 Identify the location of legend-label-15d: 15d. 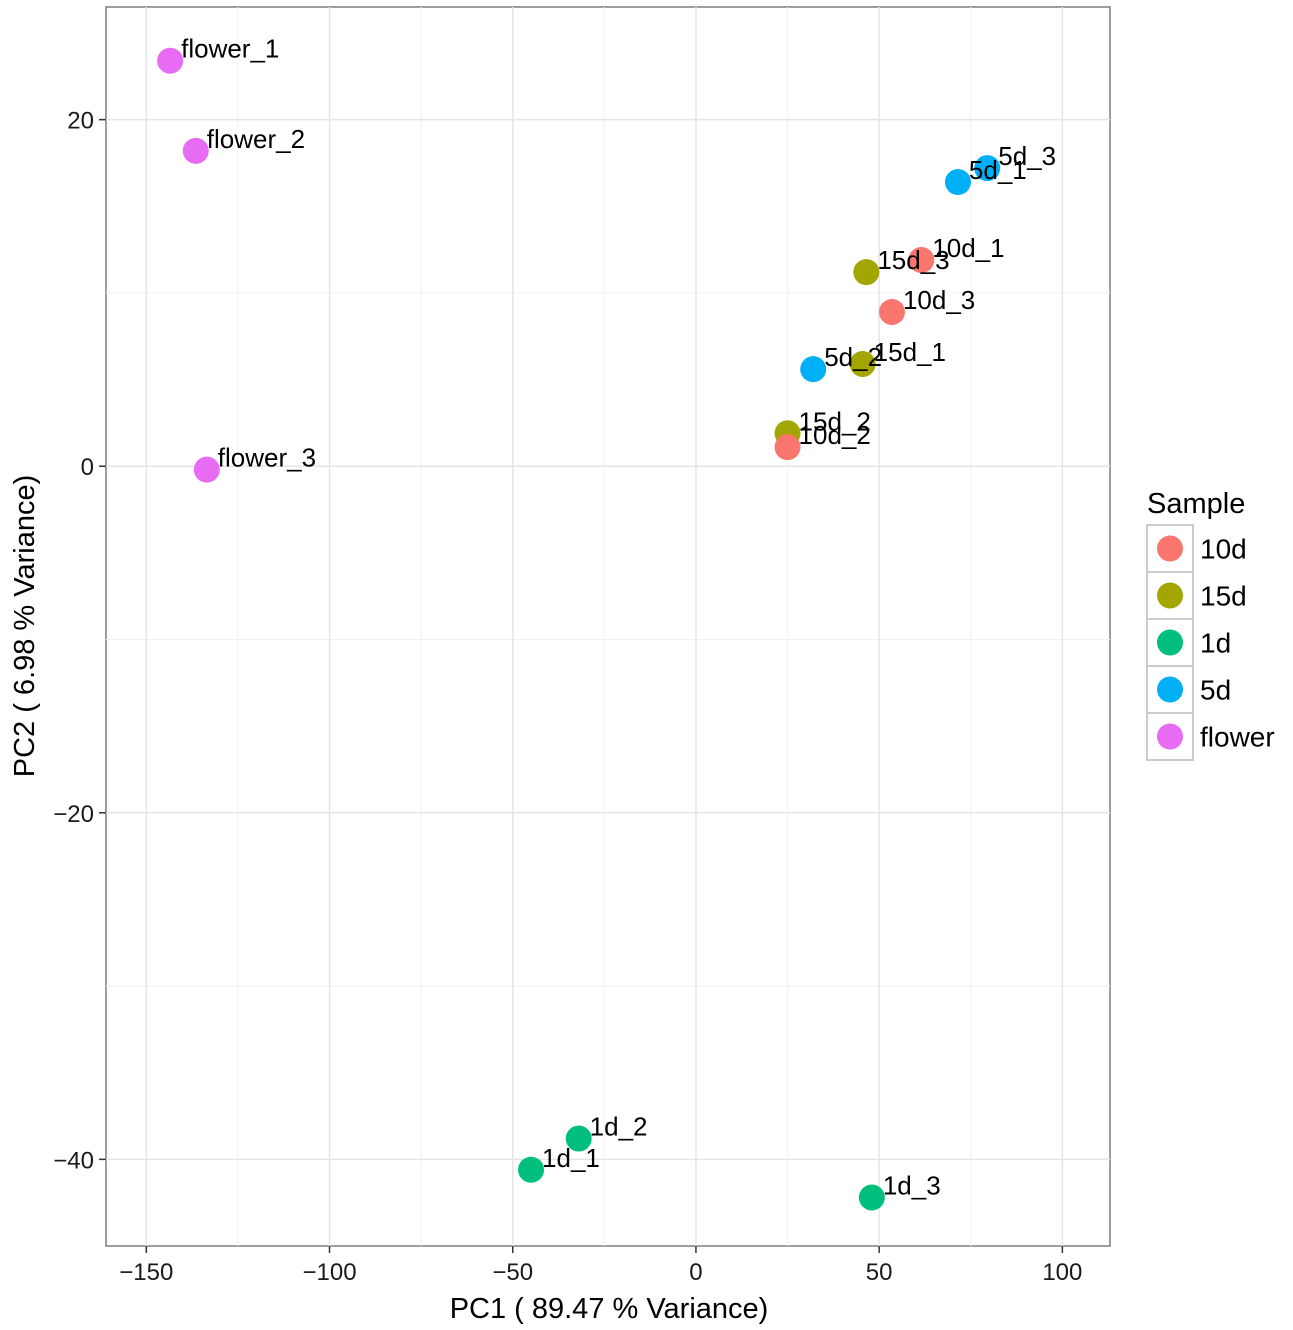
(1223, 596).